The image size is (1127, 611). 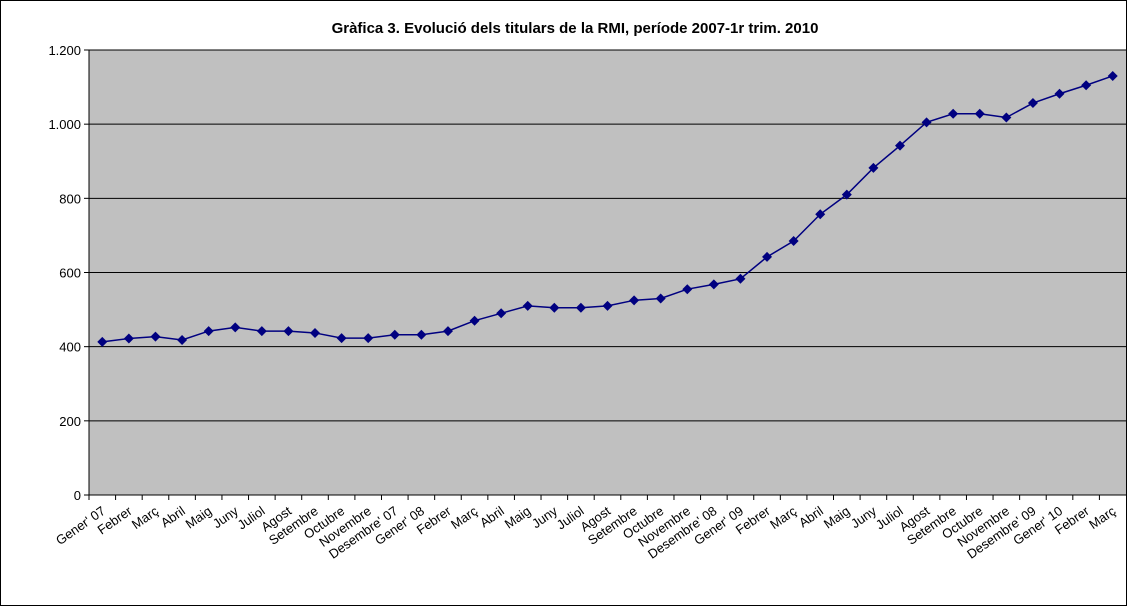 What do you see at coordinates (70, 347) in the screenshot?
I see `y-tick-label: 400` at bounding box center [70, 347].